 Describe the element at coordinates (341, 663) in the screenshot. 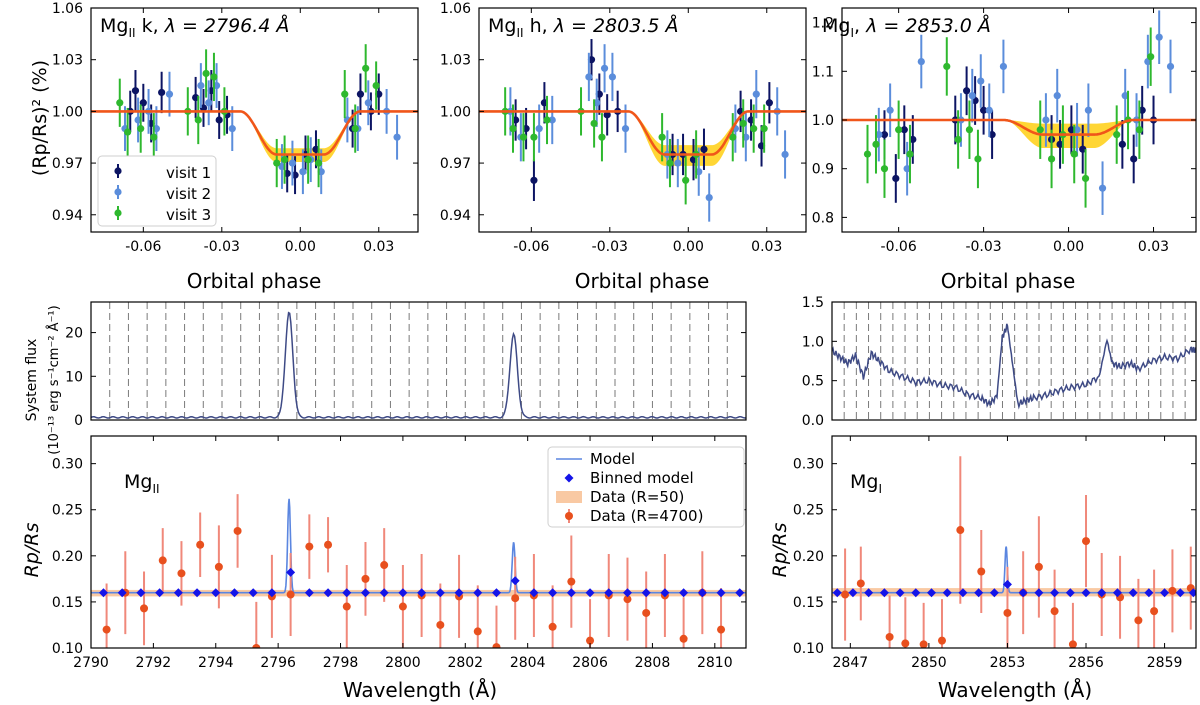

I see `x-tick-label: 2798` at that location.